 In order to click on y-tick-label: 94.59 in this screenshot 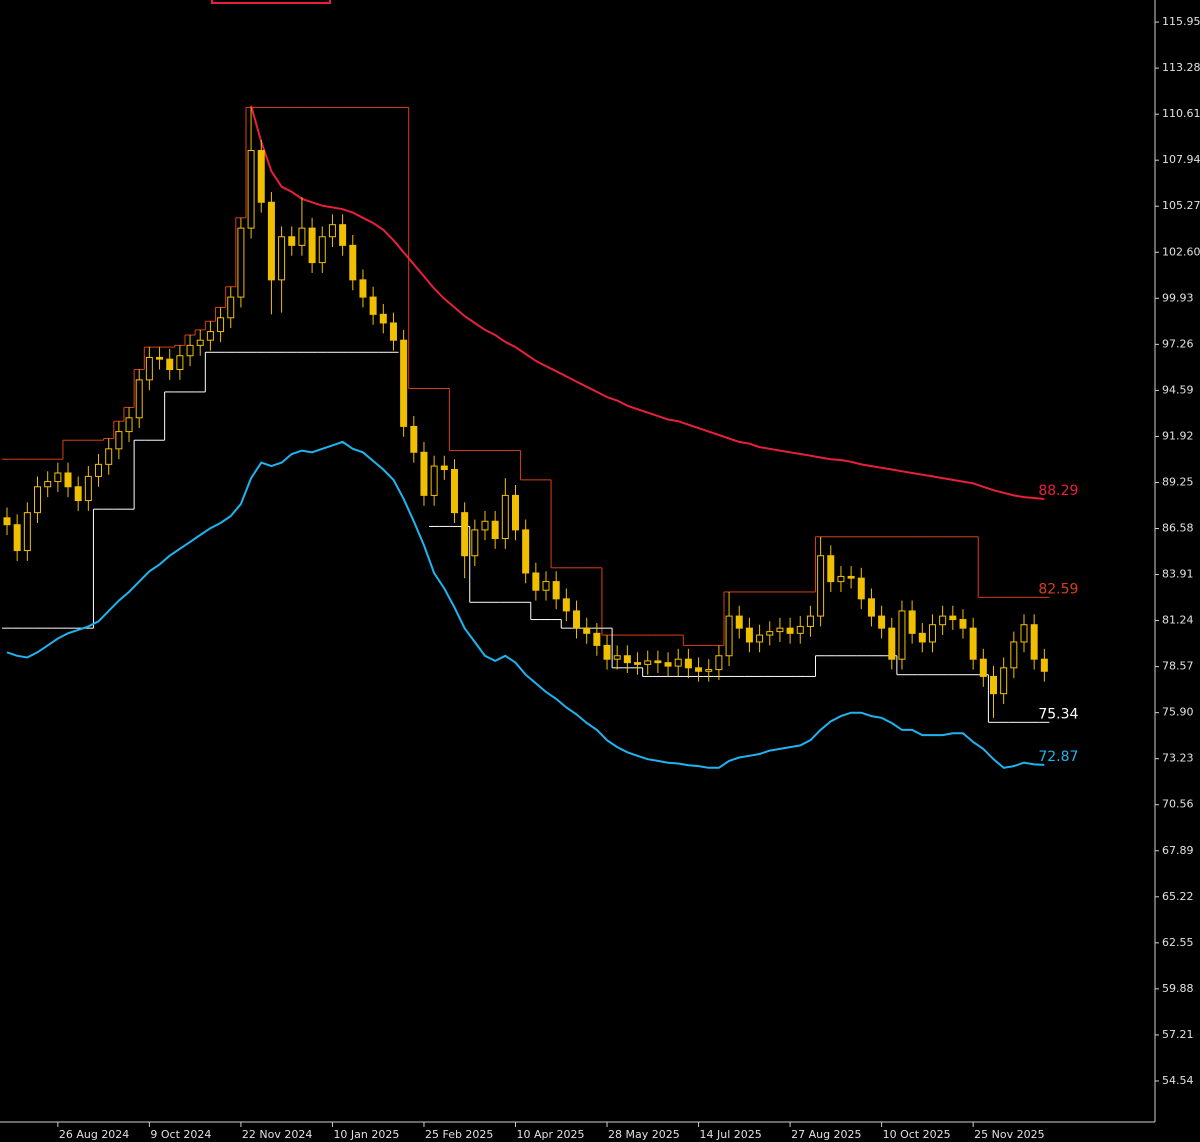, I will do `click(1178, 389)`.